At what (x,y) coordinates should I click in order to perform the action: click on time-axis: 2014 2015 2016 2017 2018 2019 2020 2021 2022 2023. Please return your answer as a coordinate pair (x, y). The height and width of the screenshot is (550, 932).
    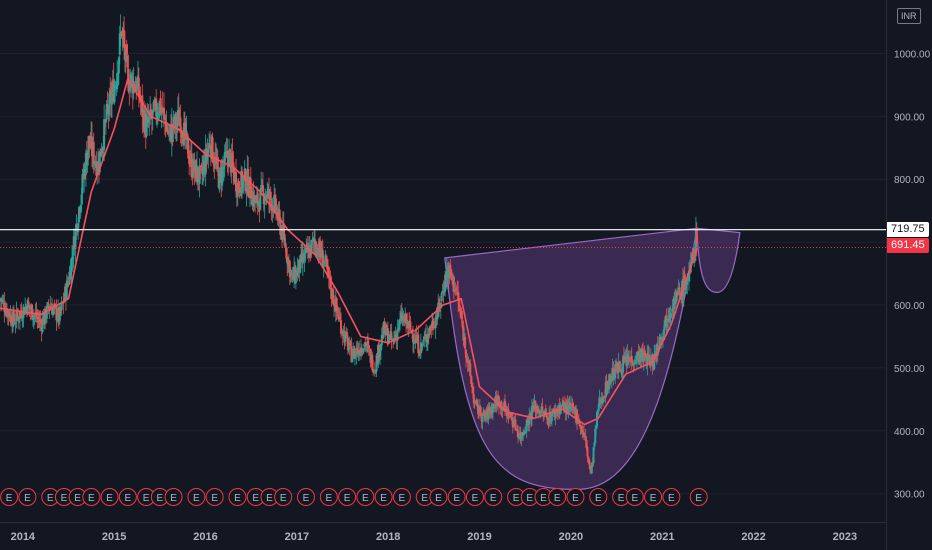
    Looking at the image, I should click on (434, 537).